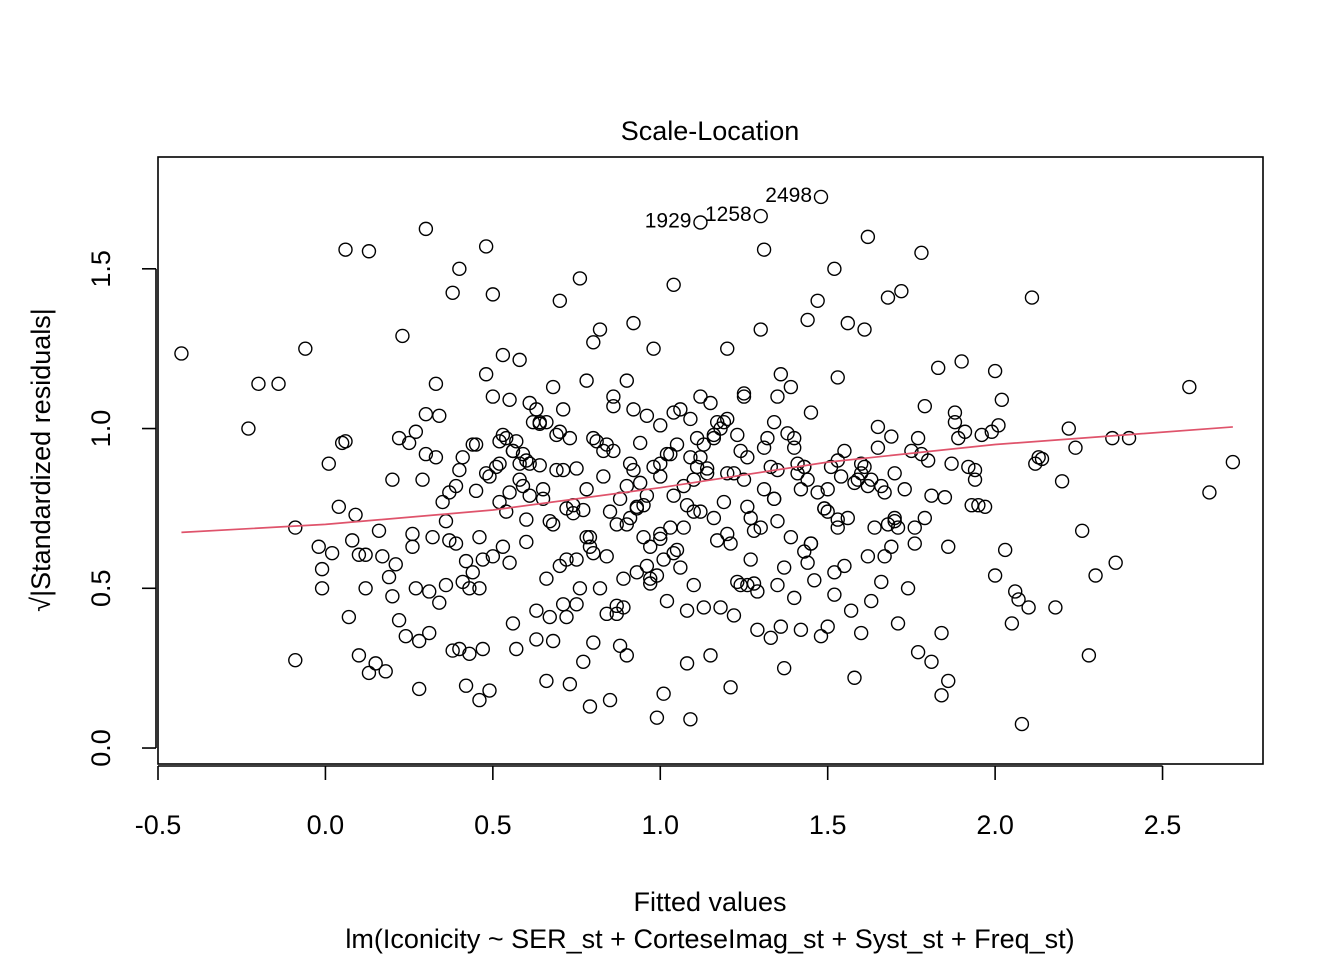  I want to click on x-tick-label: 2.5, so click(1163, 825).